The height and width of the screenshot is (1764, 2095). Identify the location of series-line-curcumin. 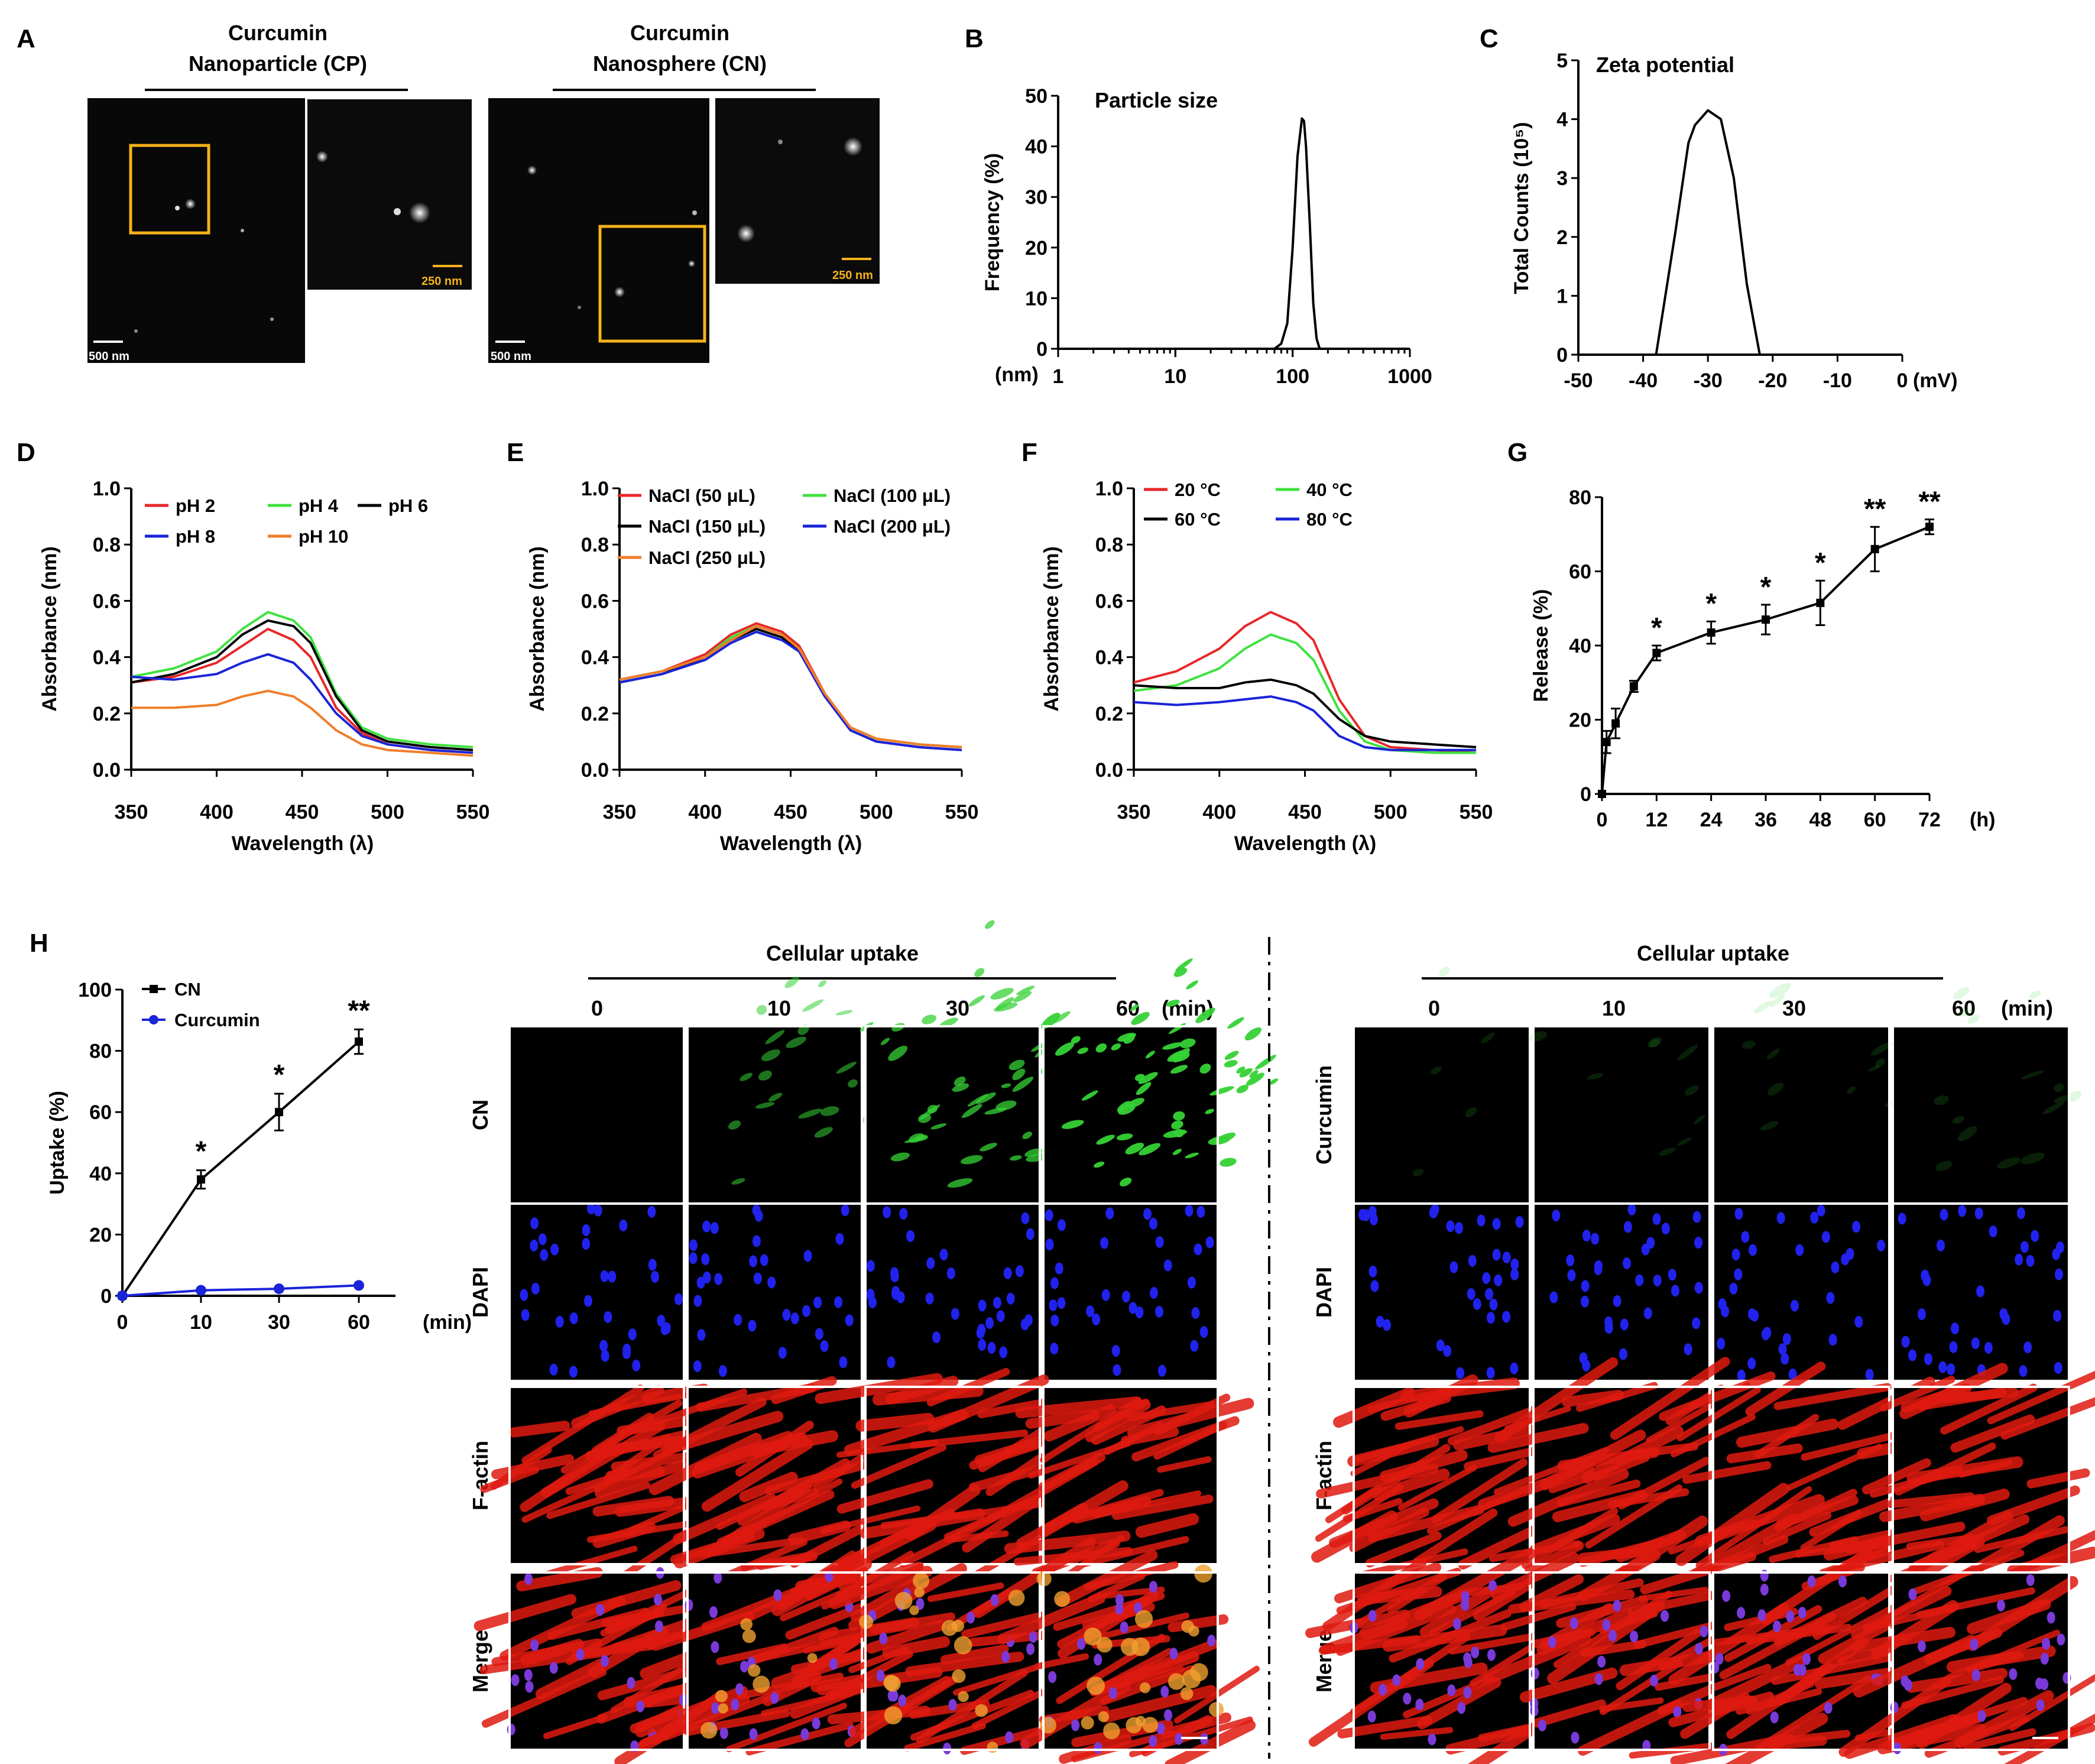
(240, 1290).